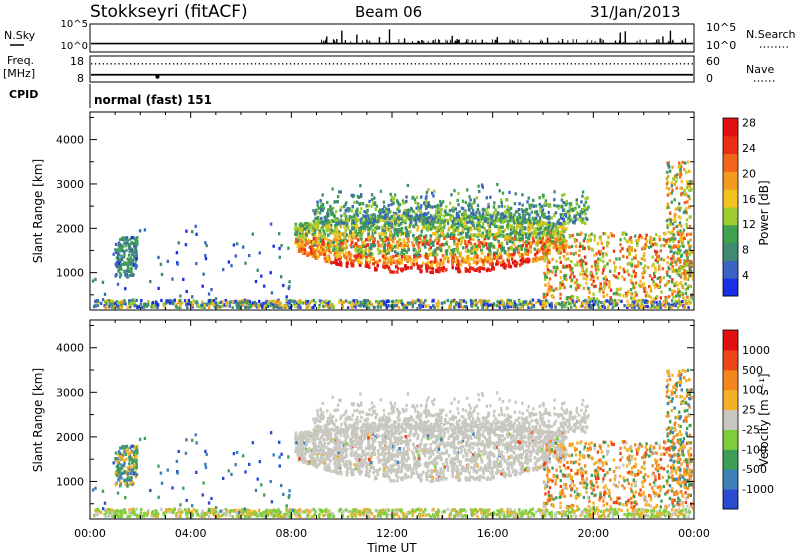 Image resolution: width=800 pixels, height=554 pixels. Describe the element at coordinates (771, 34) in the screenshot. I see `nsearch-label: N.Search` at that location.